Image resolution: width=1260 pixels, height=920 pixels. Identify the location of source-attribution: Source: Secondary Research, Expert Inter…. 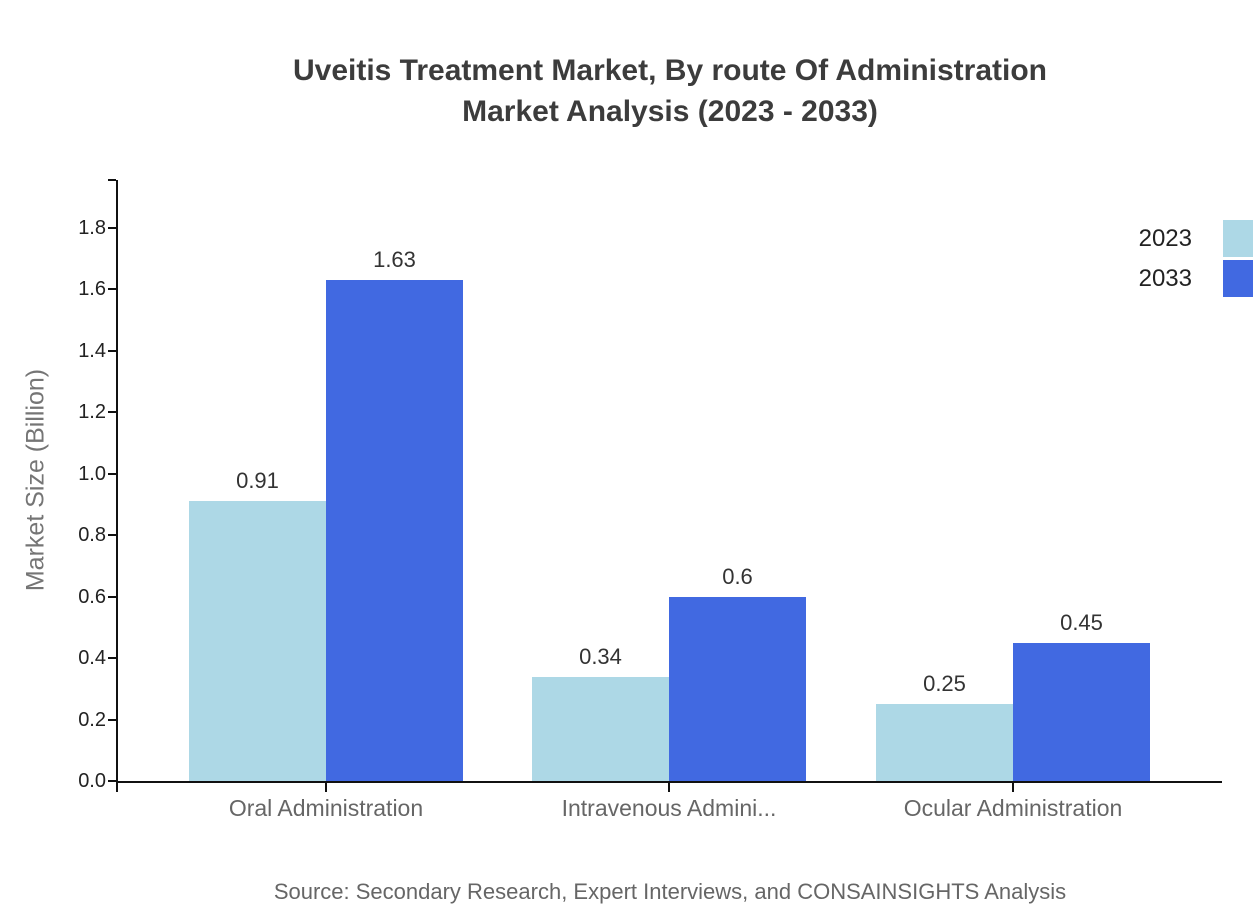
(670, 891).